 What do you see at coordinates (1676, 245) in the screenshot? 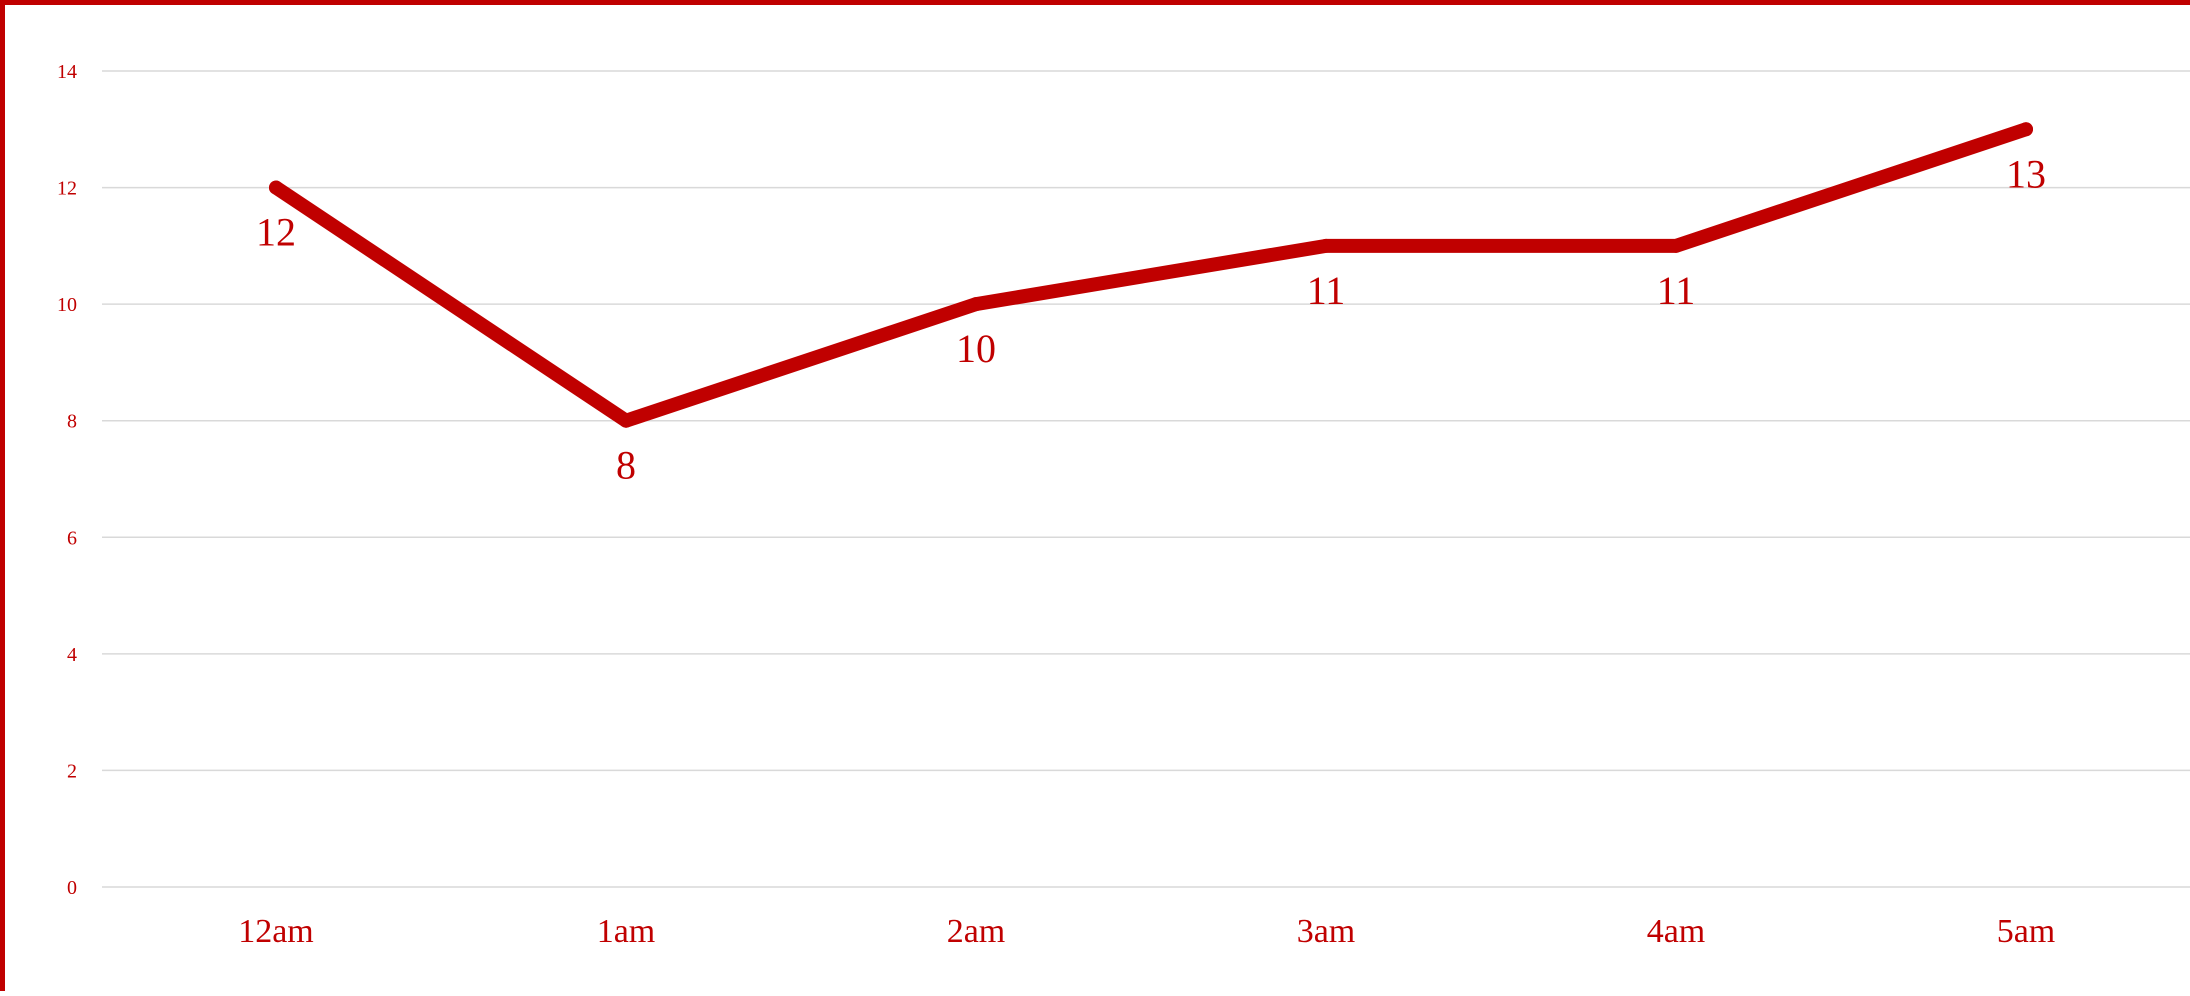
I see `data-point-4am` at bounding box center [1676, 245].